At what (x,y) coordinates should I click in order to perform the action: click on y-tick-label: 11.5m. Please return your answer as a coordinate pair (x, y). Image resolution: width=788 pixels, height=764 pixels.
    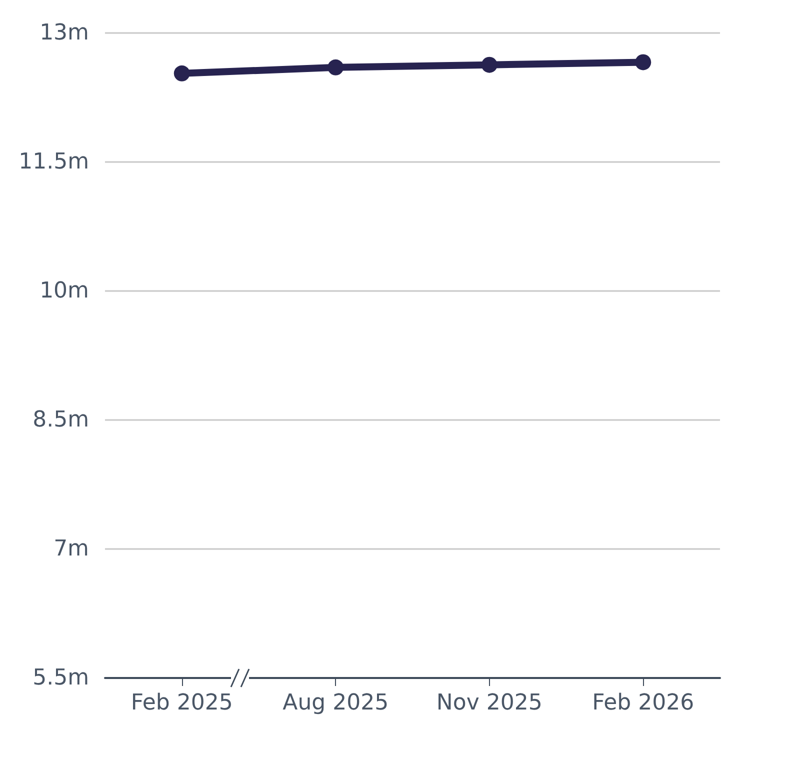
    Looking at the image, I should click on (53, 162).